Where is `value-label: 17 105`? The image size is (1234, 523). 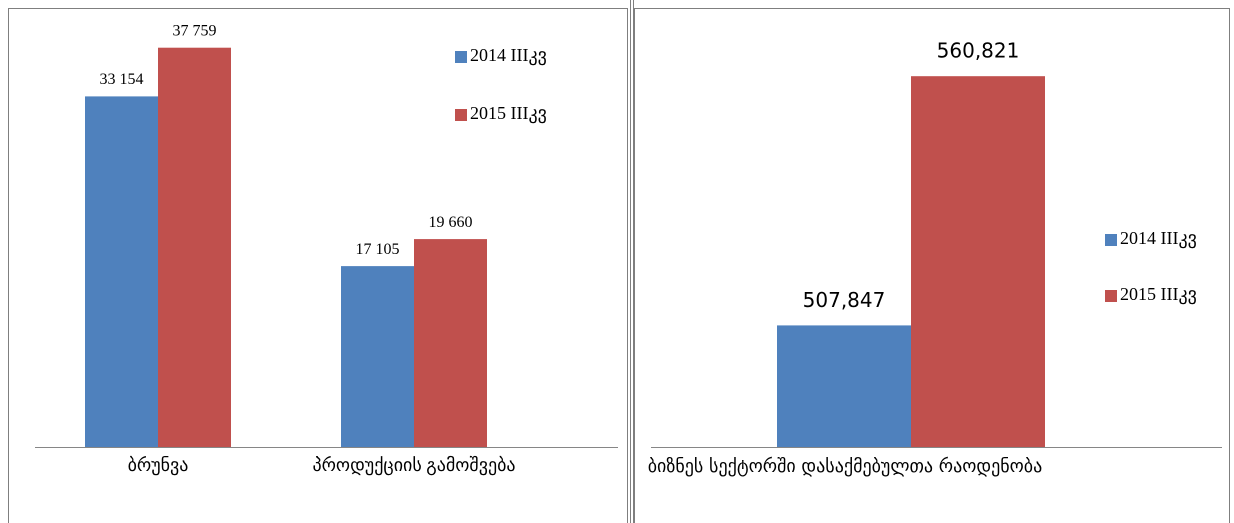 value-label: 17 105 is located at coordinates (378, 249).